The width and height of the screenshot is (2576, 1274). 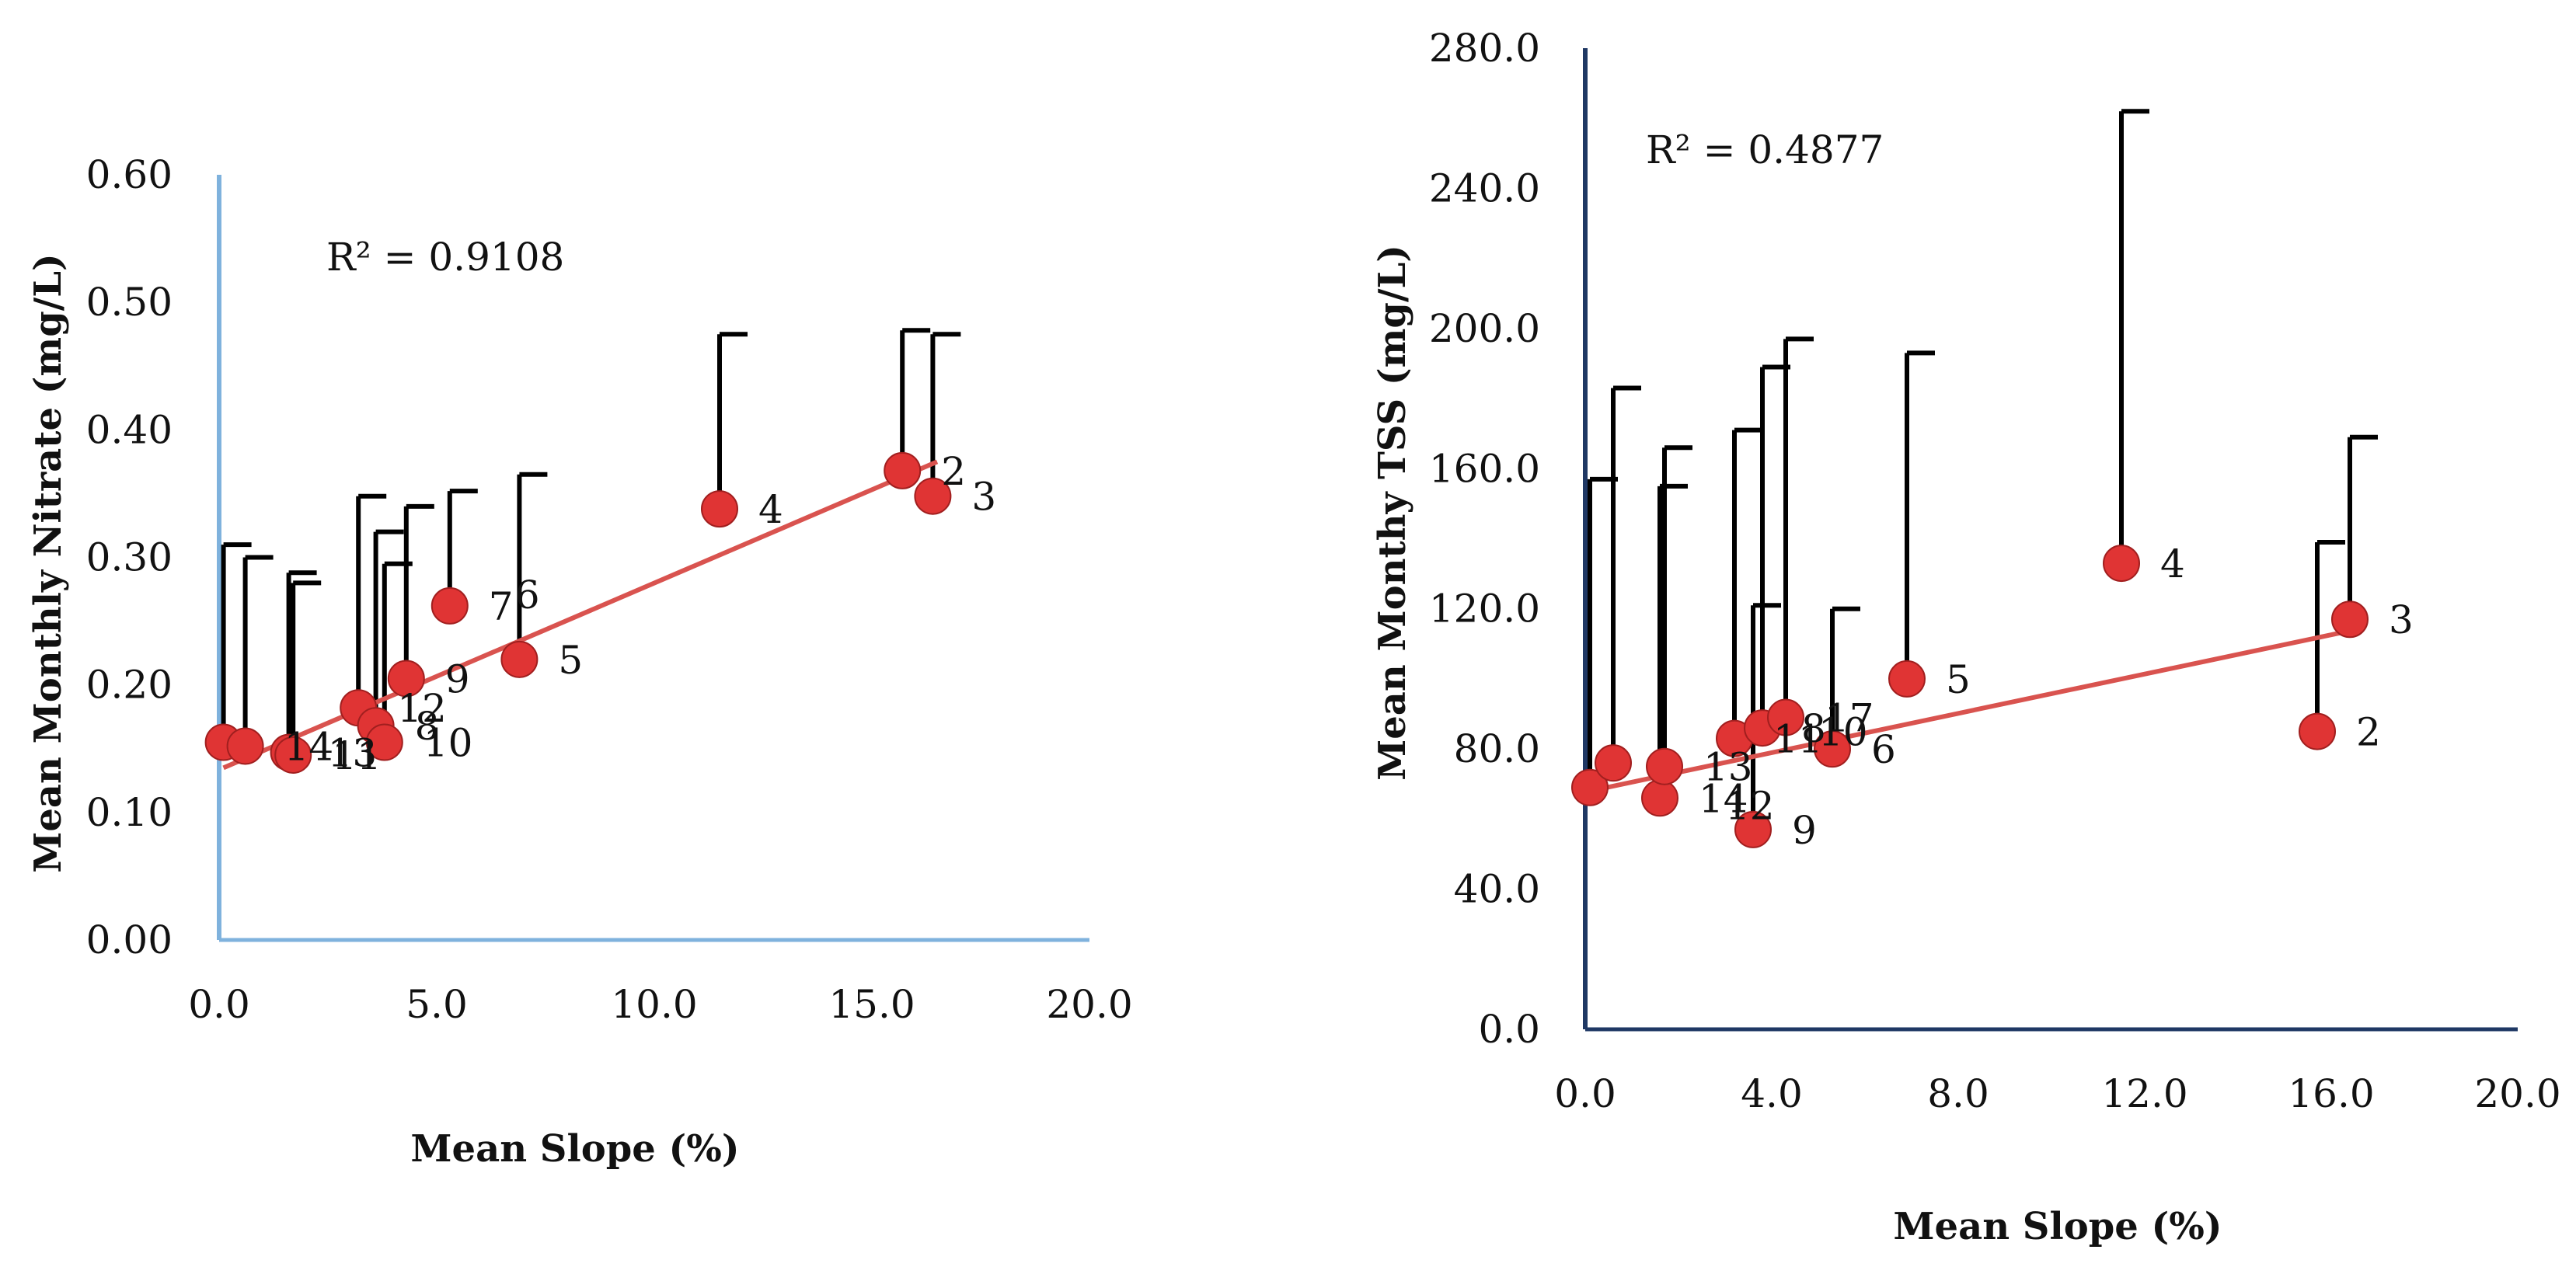 I want to click on nitrate-x-axis-title: Mean Slope (%), so click(x=574, y=1149).